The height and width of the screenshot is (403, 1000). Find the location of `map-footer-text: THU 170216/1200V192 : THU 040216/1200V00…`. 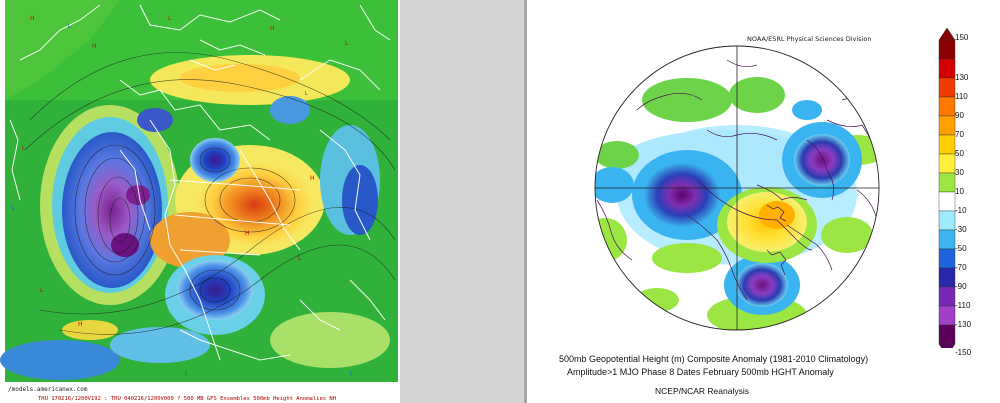

map-footer-text: THU 170216/1200V192 : THU 040216/1200V00… is located at coordinates (187, 399).